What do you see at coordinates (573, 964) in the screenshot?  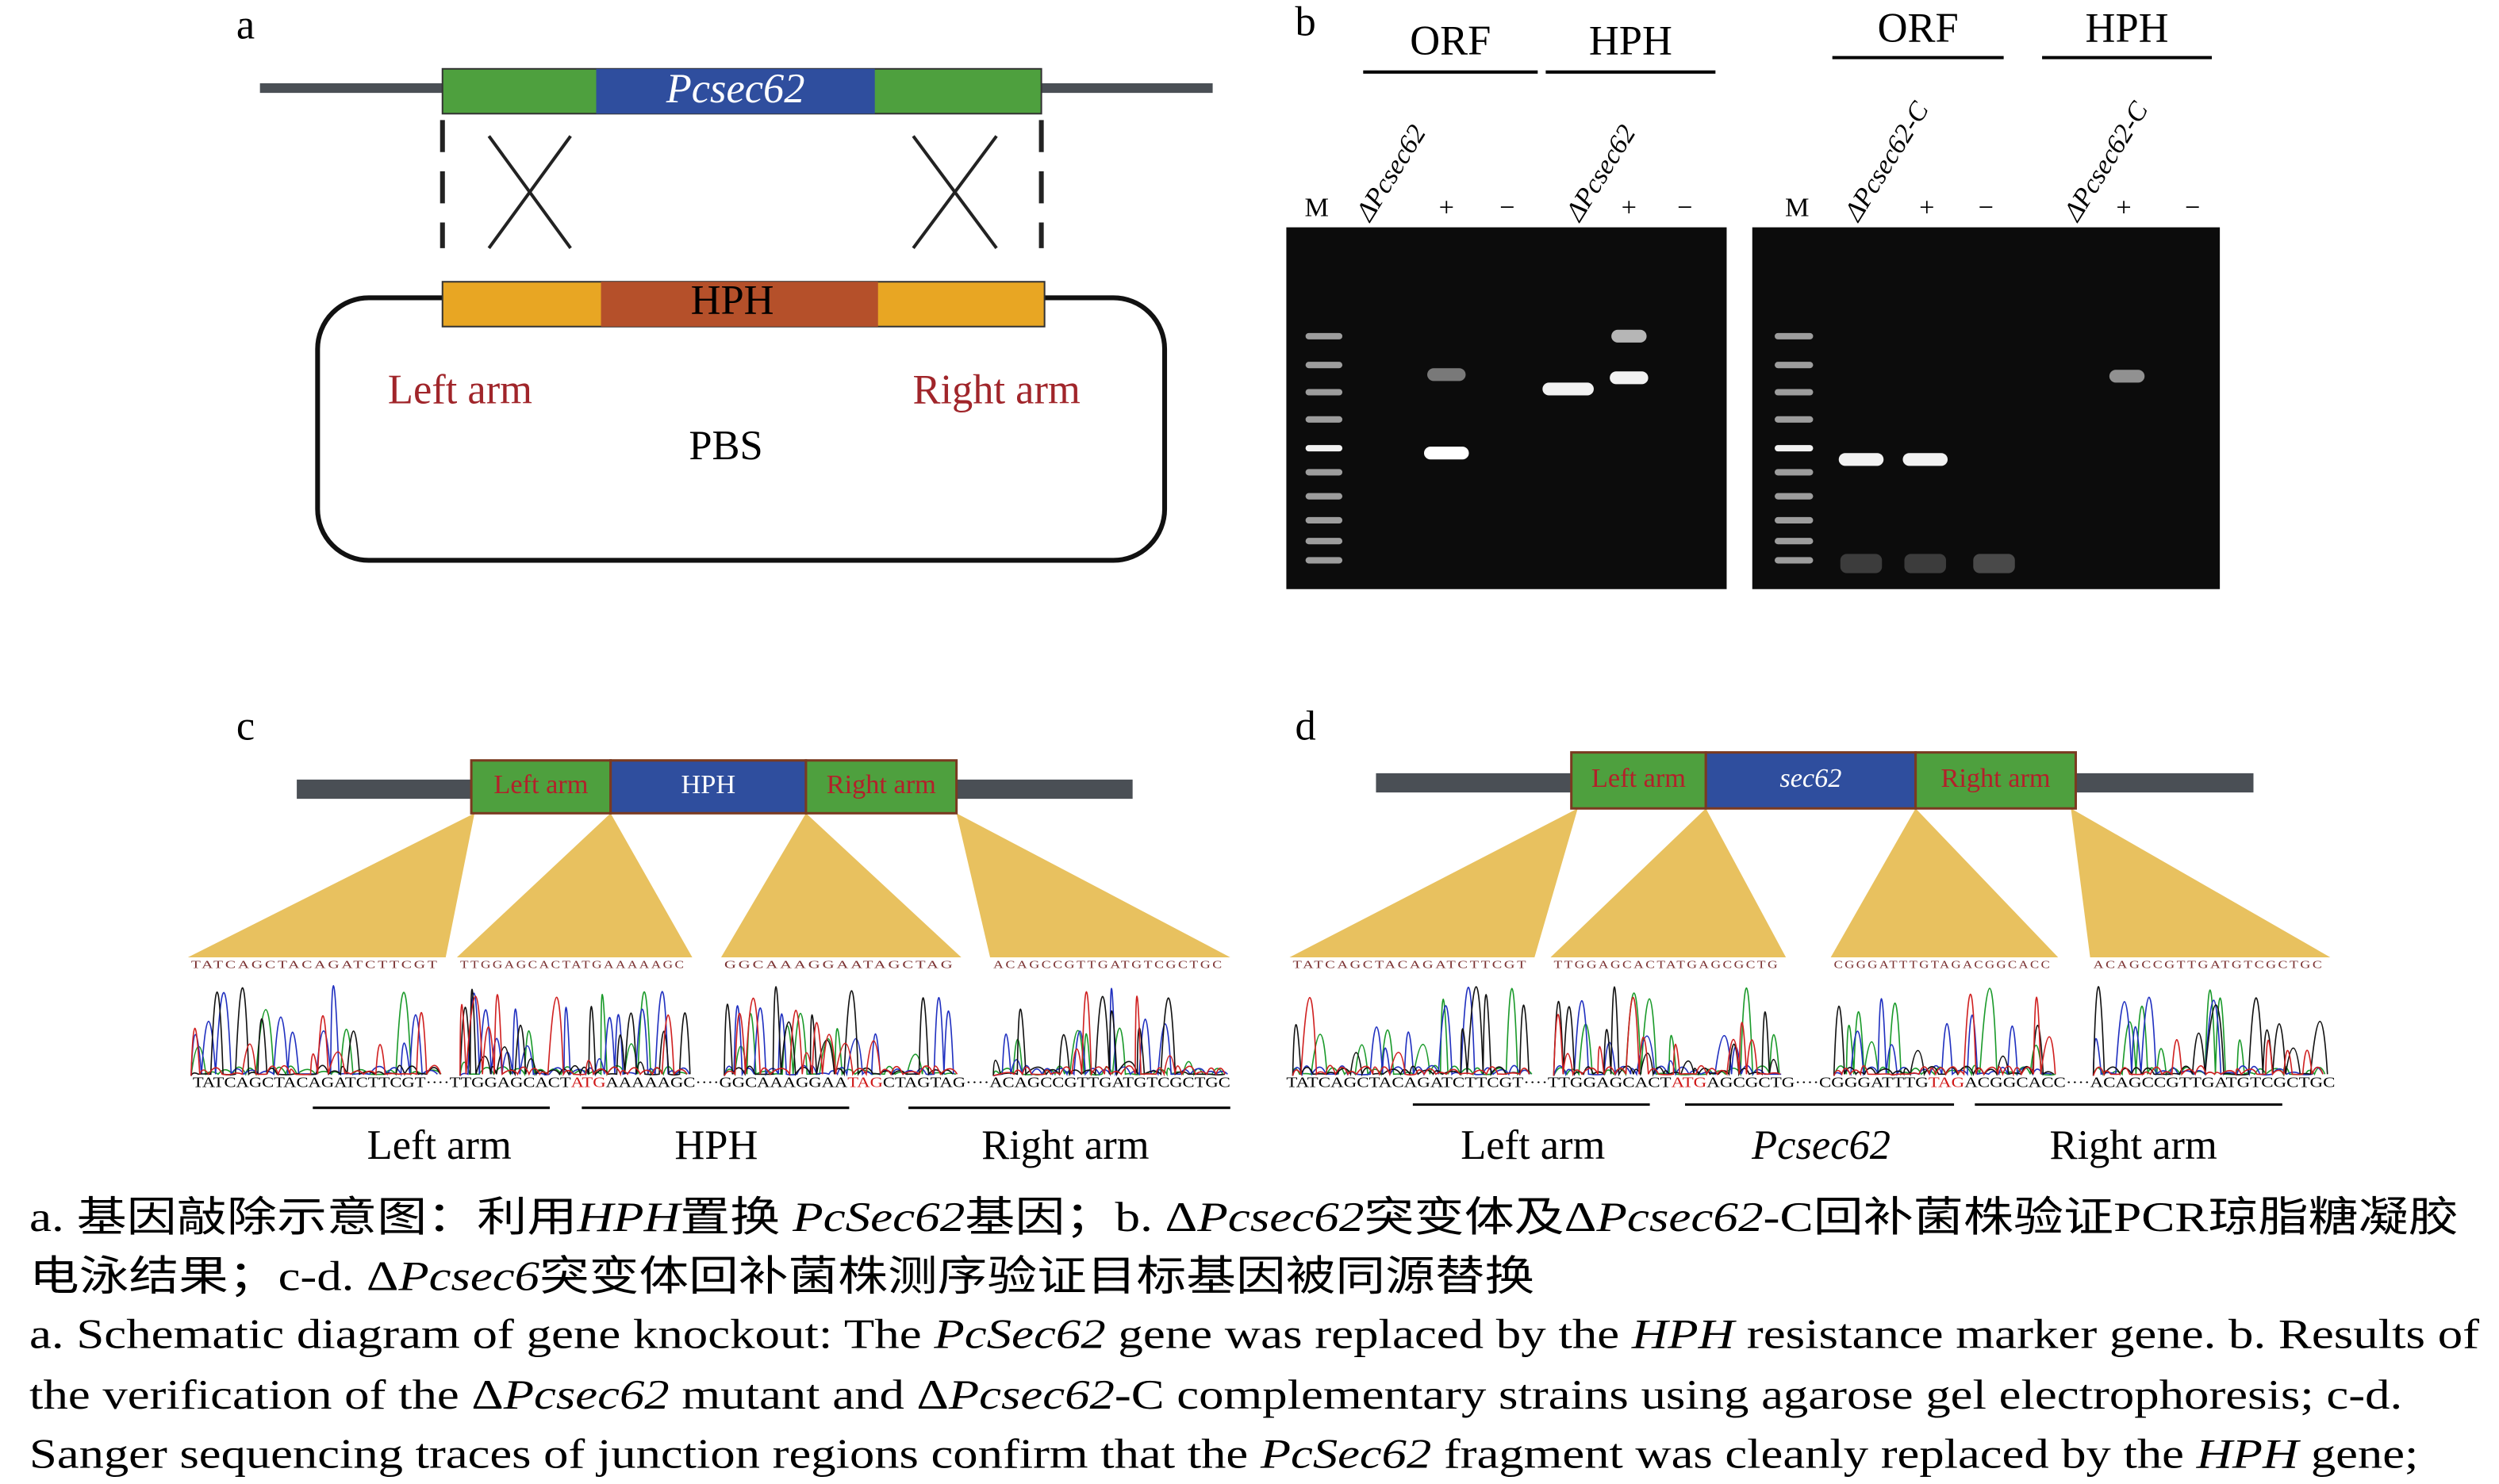 I see `read-sequence: TTGGAGCACTATGAAAAAGC` at bounding box center [573, 964].